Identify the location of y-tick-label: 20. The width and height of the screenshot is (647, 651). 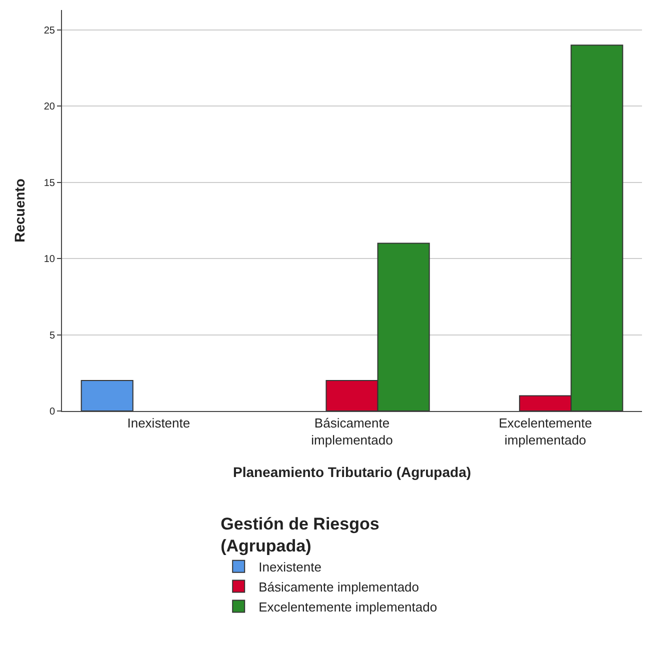
(50, 107).